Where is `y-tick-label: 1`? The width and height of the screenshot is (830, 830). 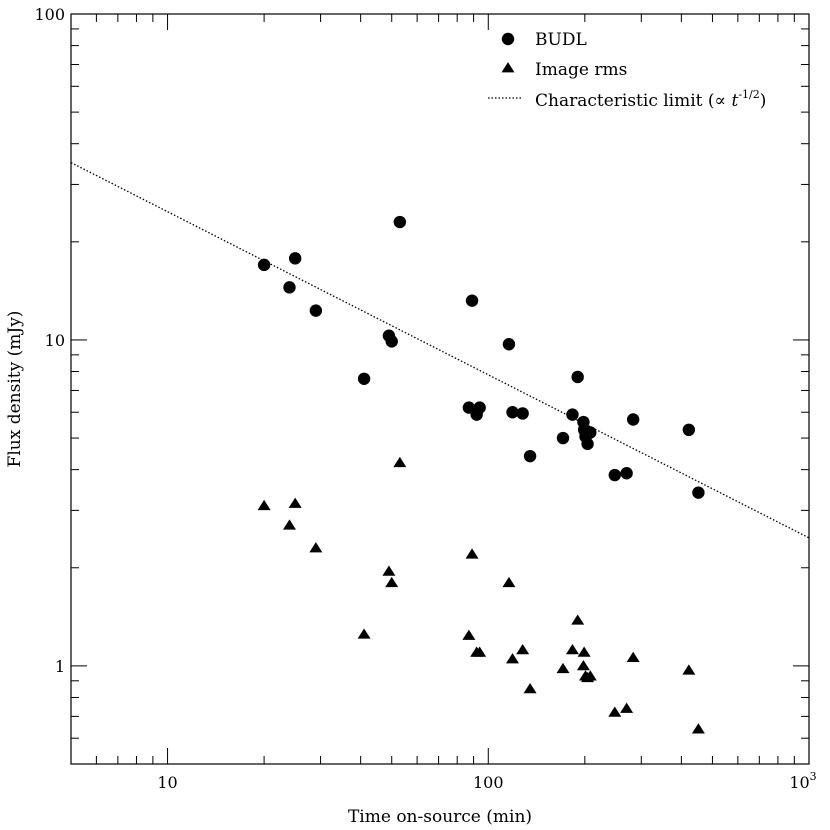 y-tick-label: 1 is located at coordinates (60, 666).